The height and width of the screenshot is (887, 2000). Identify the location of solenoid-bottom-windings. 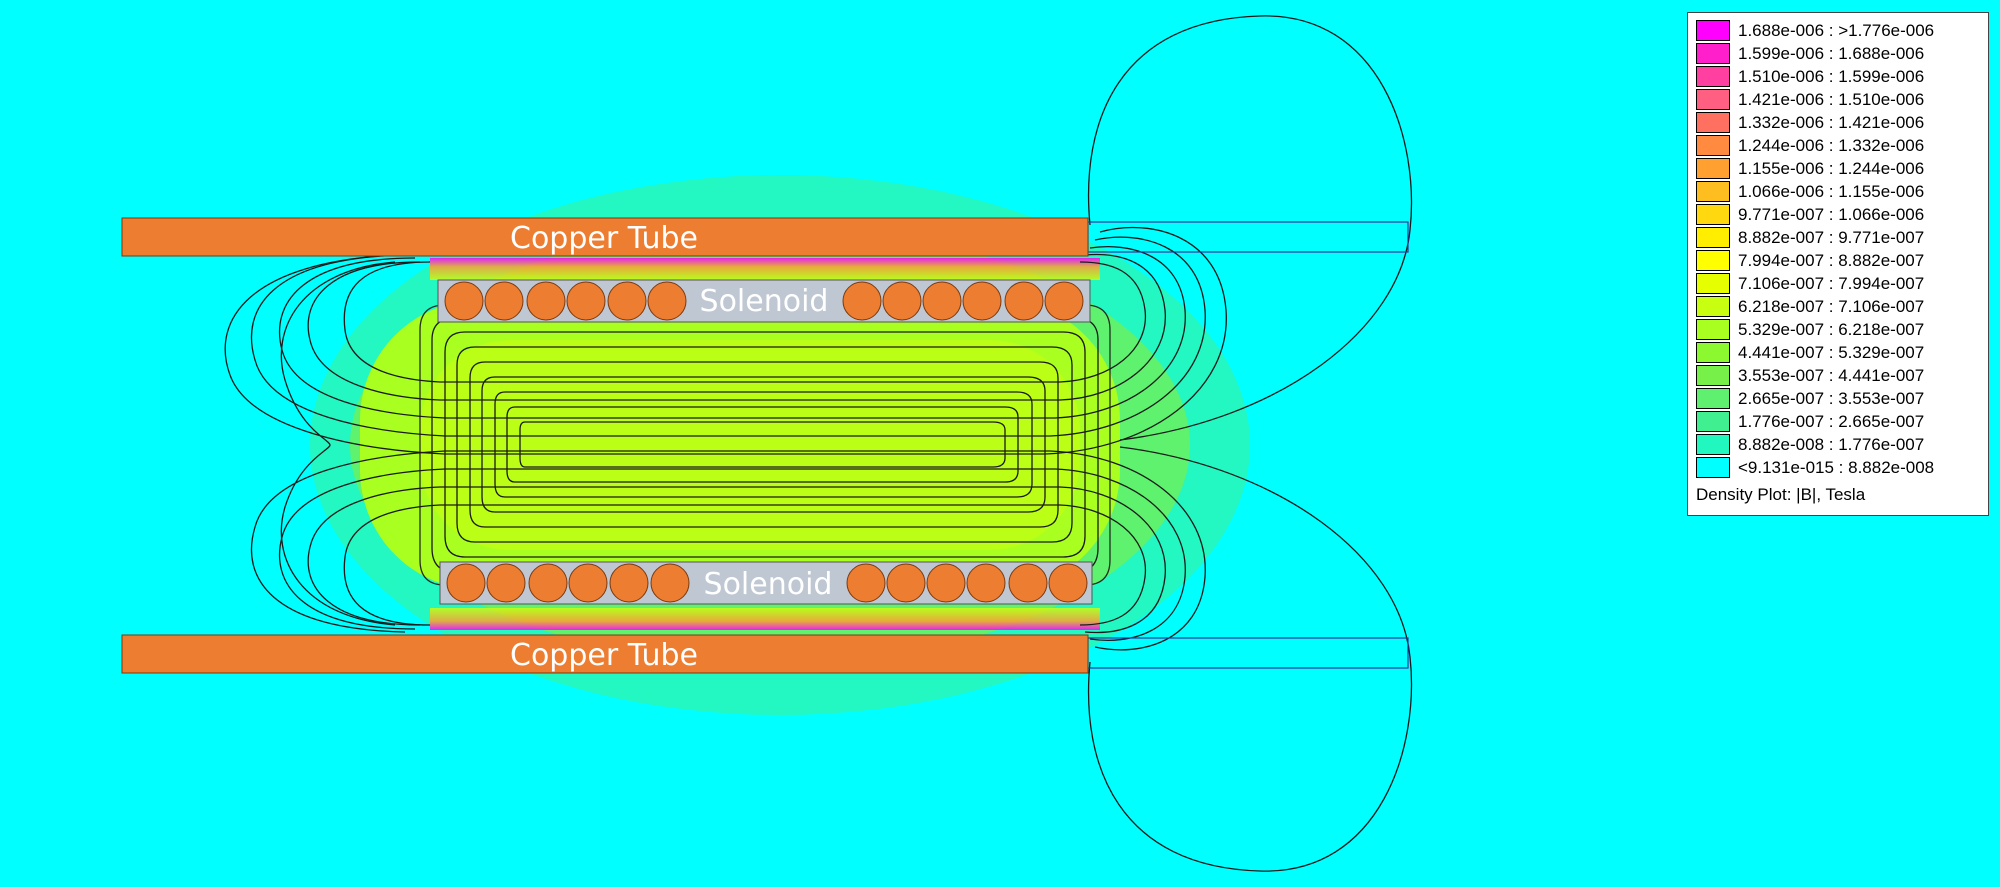
(767, 583).